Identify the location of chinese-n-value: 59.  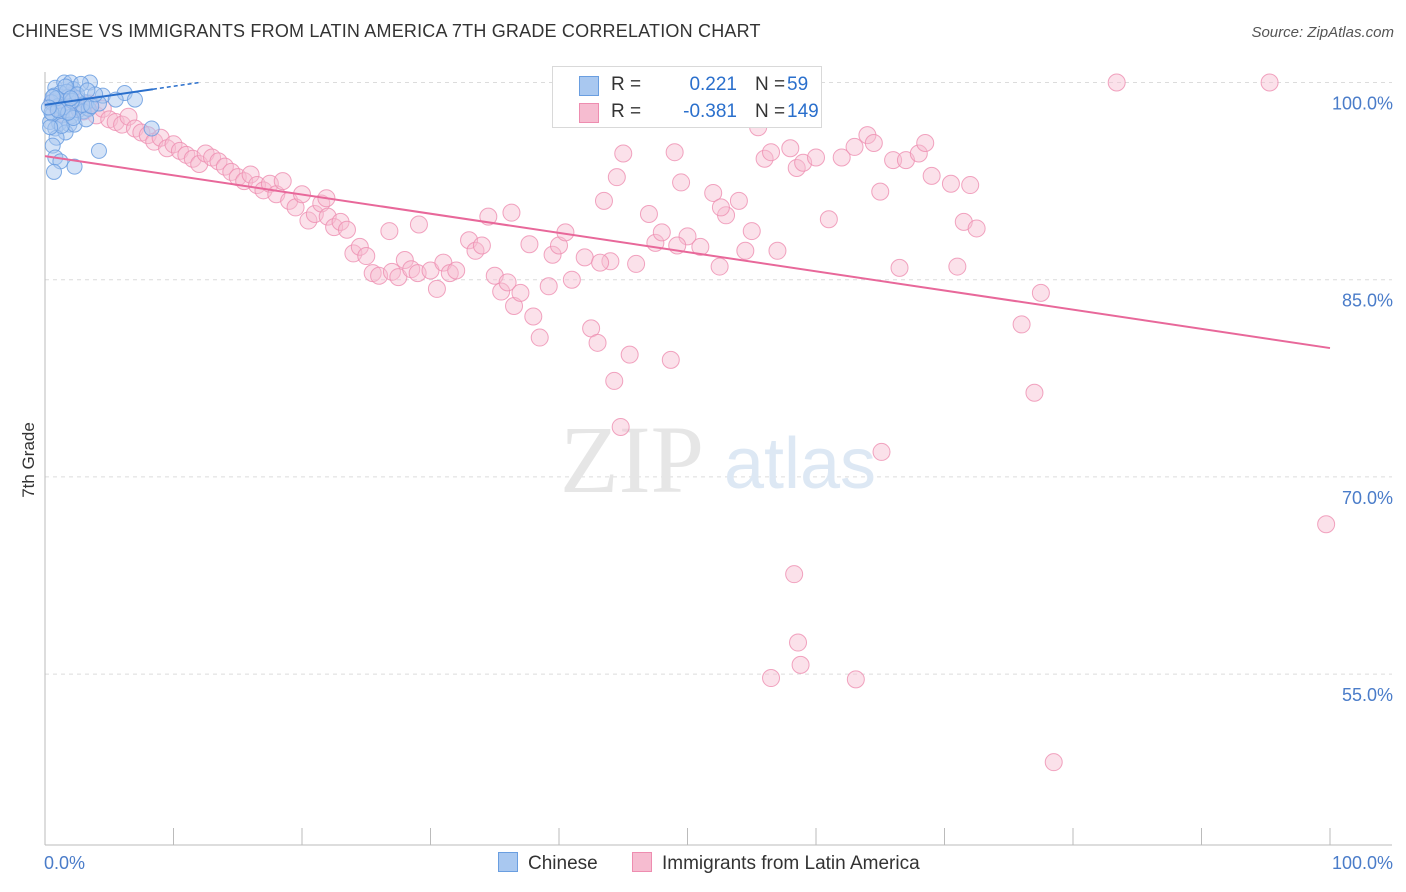
(798, 84).